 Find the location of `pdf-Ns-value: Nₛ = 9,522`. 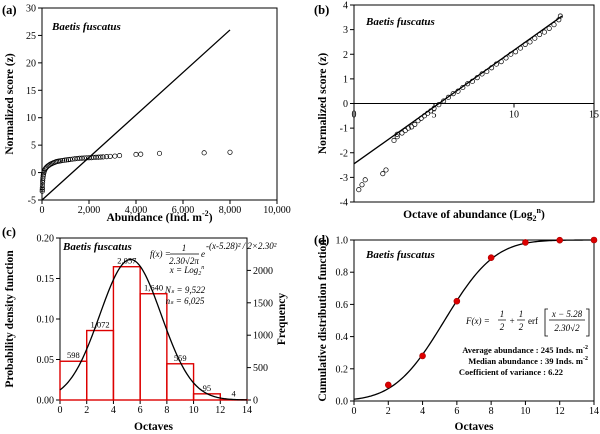

pdf-Ns-value: Nₛ = 9,522 is located at coordinates (185, 290).